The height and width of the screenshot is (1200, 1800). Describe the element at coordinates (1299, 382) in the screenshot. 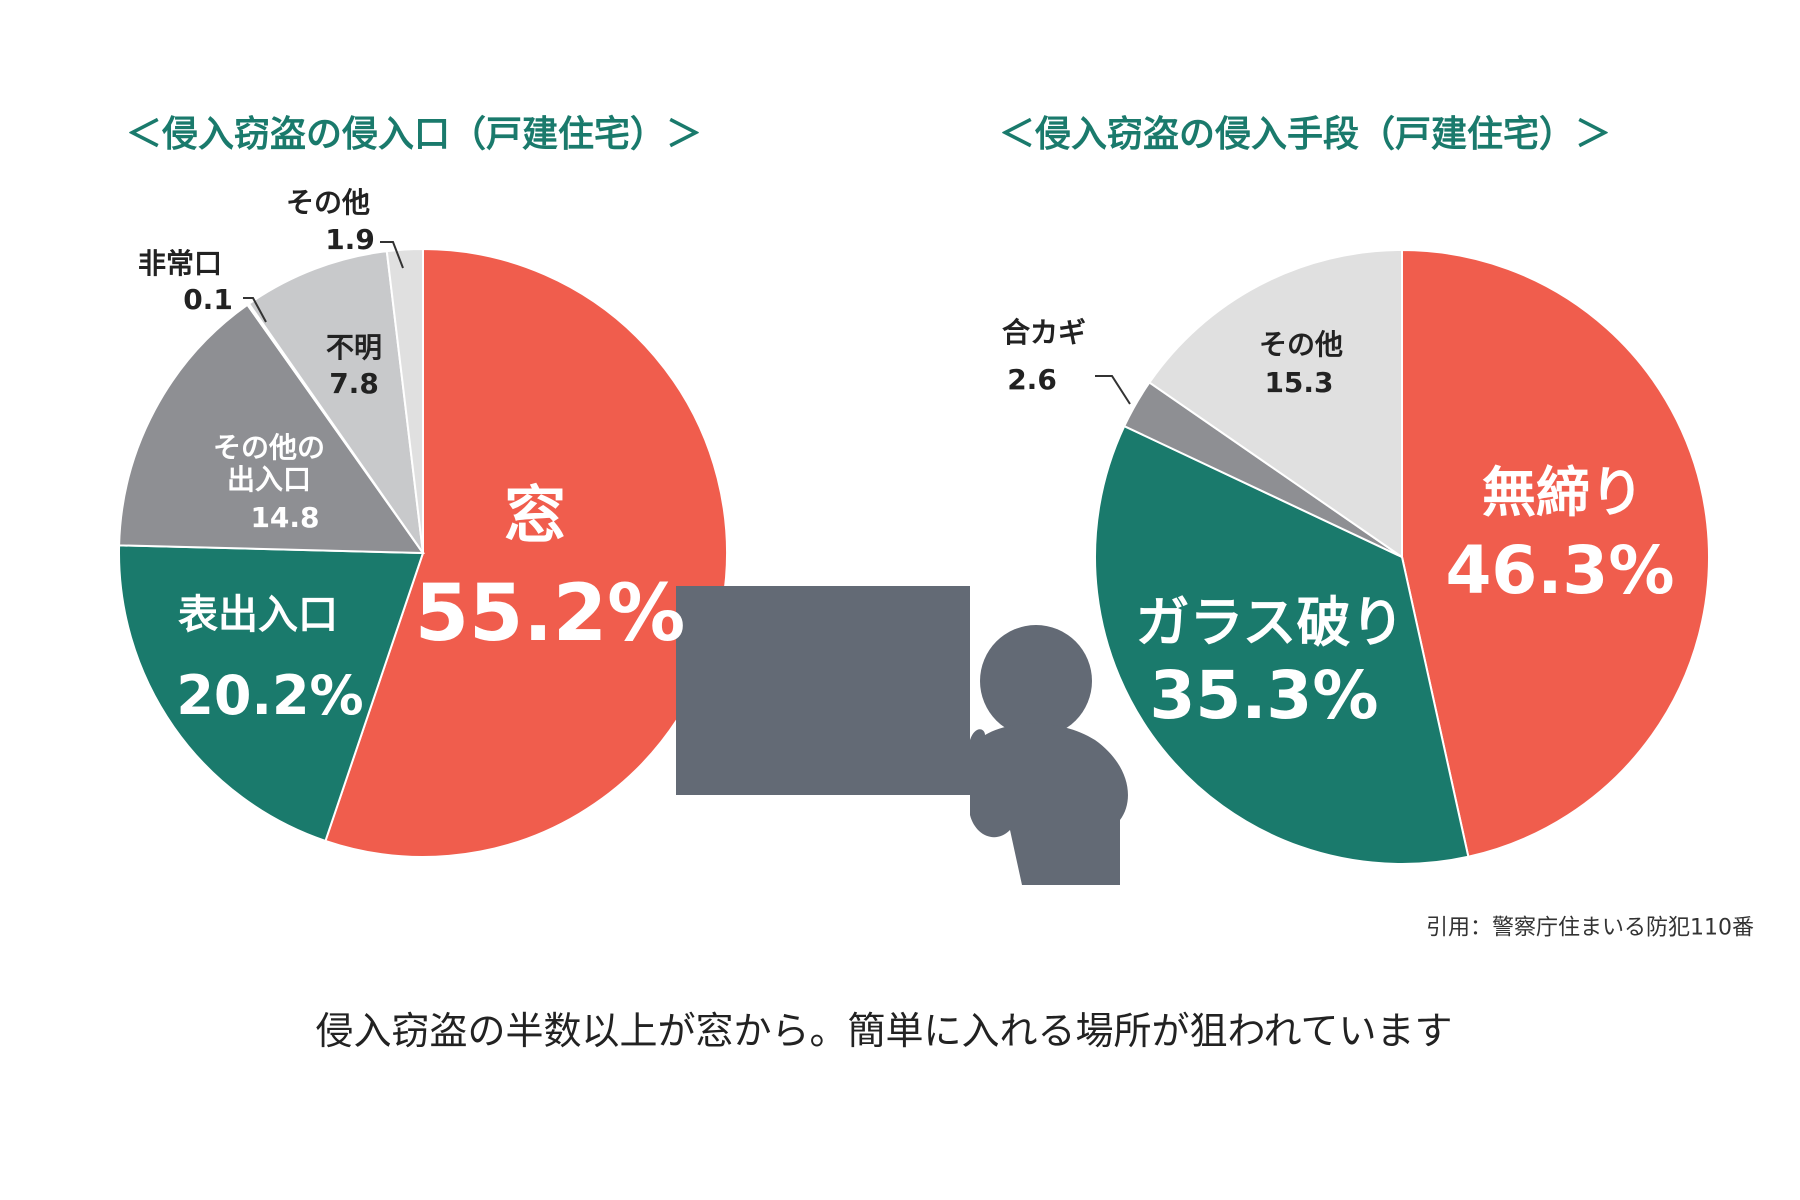

I see `value-label: 15.3` at that location.